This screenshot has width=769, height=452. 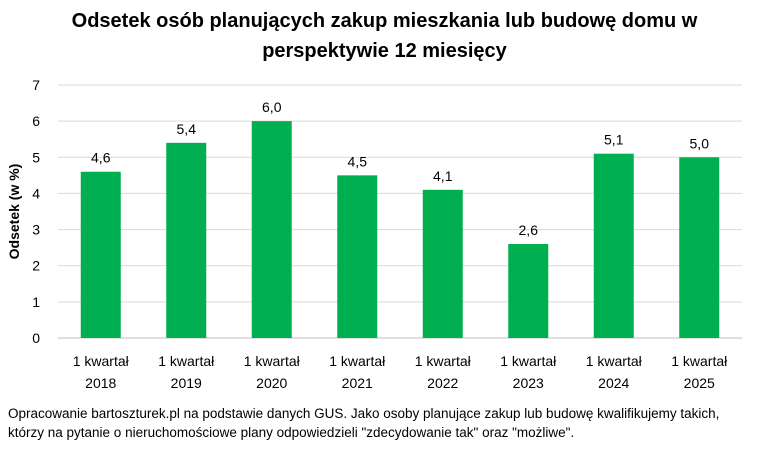 What do you see at coordinates (700, 143) in the screenshot?
I see `data-label: 5,0` at bounding box center [700, 143].